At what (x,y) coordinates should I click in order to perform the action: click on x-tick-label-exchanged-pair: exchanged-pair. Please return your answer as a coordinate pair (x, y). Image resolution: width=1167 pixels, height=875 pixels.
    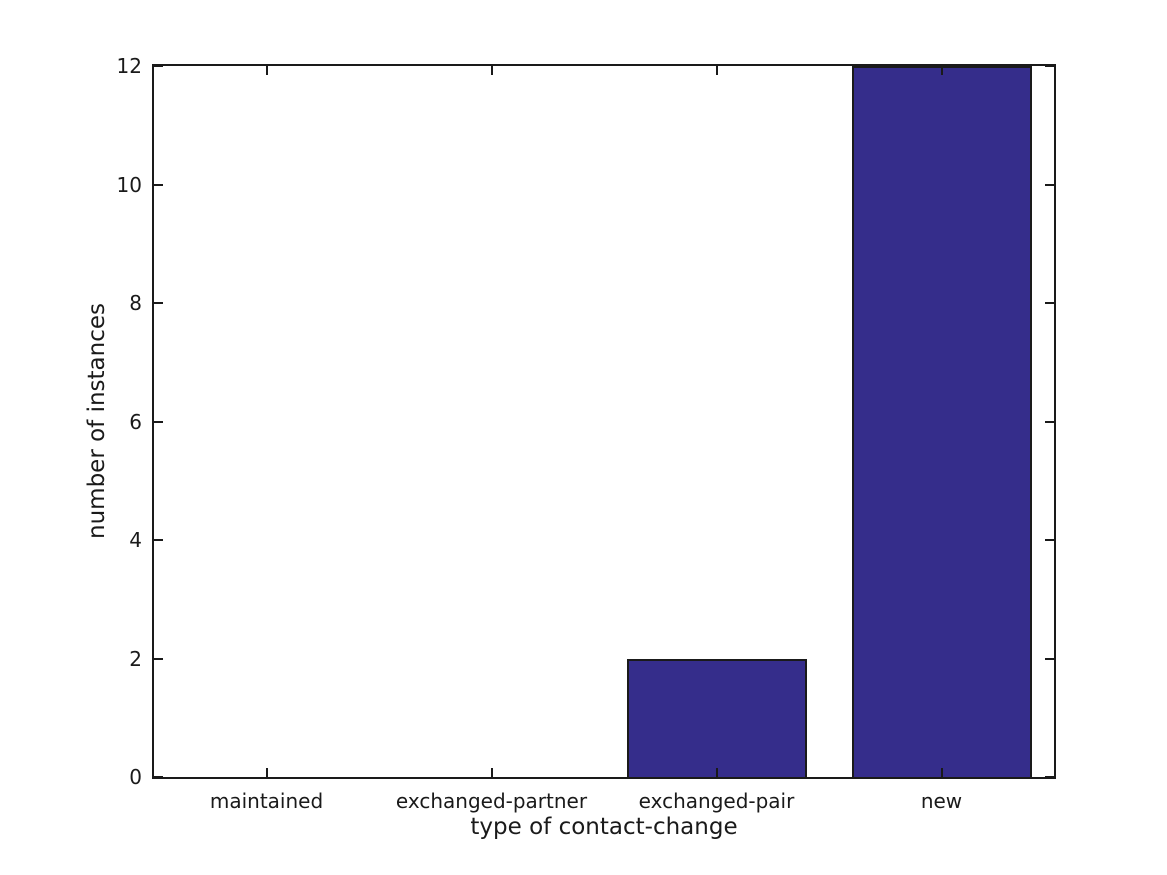
    Looking at the image, I should click on (716, 801).